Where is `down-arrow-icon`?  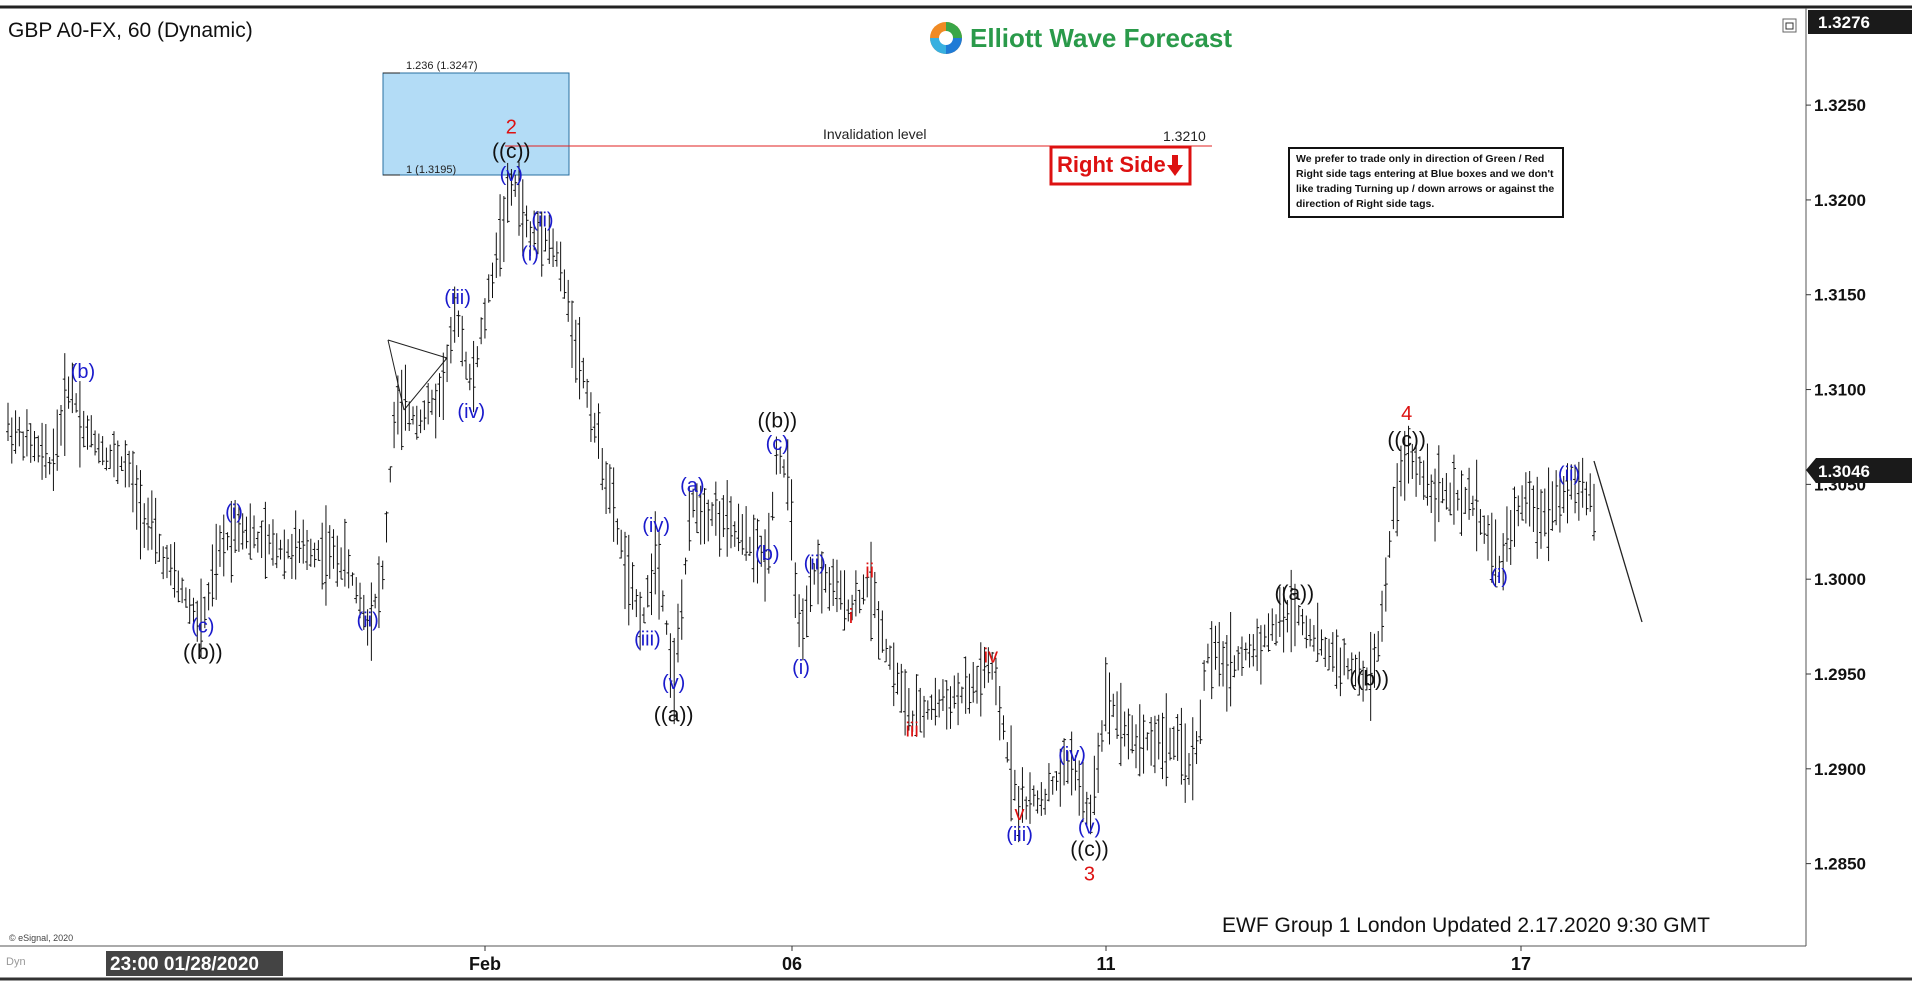 down-arrow-icon is located at coordinates (1175, 165).